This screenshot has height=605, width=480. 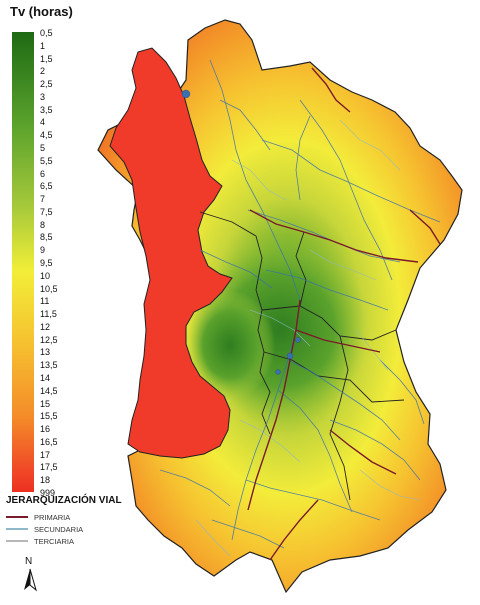 What do you see at coordinates (45, 275) in the screenshot?
I see `legend-label: 10` at bounding box center [45, 275].